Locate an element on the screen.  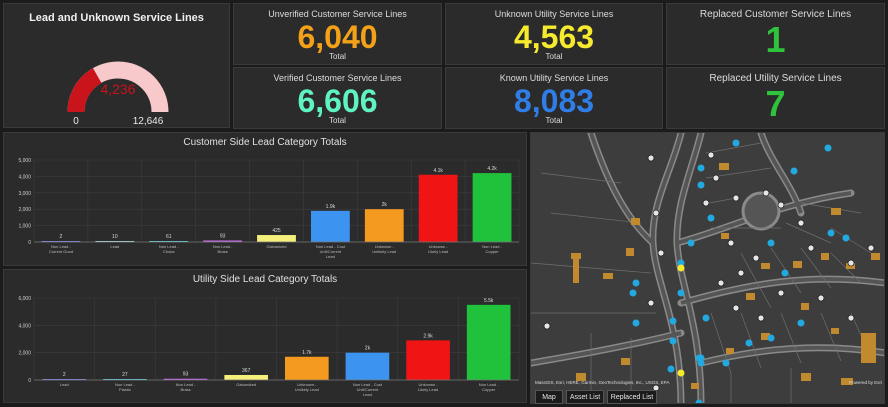
kpi-title: Replaced Utility Service Lines is located at coordinates (775, 78).